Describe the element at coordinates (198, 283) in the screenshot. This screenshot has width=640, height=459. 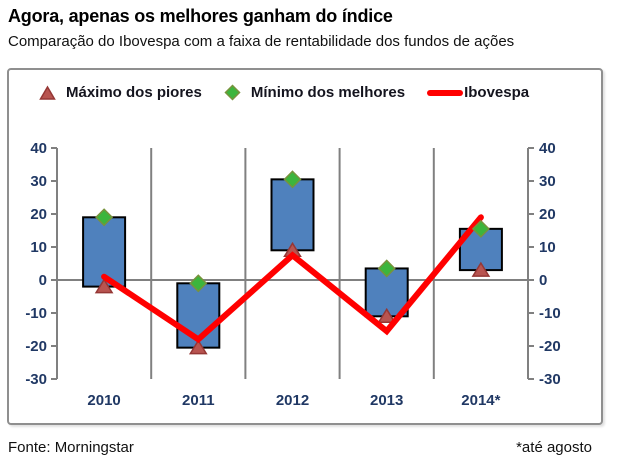
I see `diamond-marker-2011` at that location.